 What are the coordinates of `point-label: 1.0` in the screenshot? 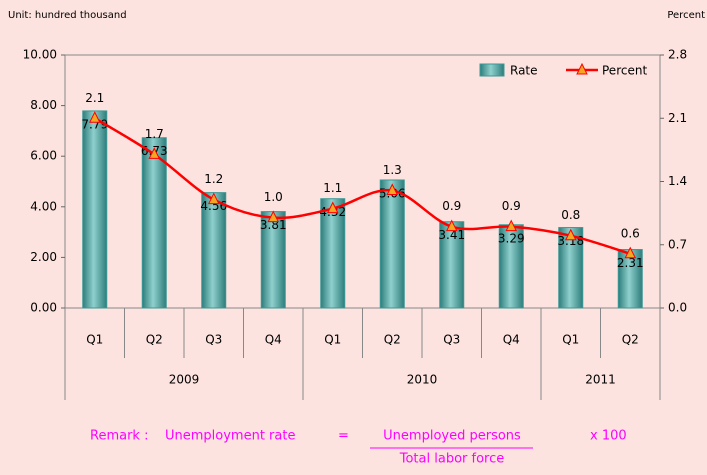 It's located at (273, 197).